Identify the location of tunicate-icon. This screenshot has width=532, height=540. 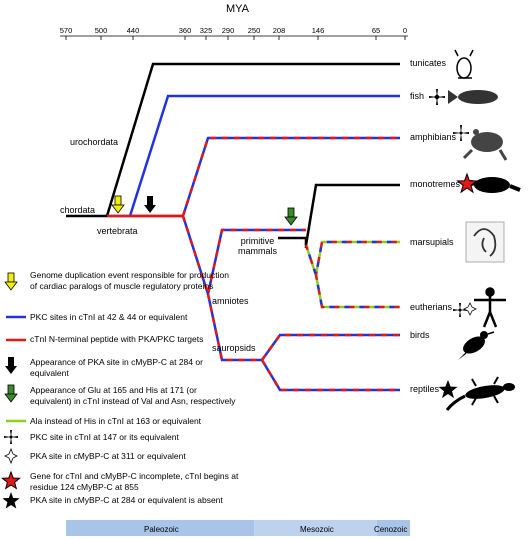
(464, 64).